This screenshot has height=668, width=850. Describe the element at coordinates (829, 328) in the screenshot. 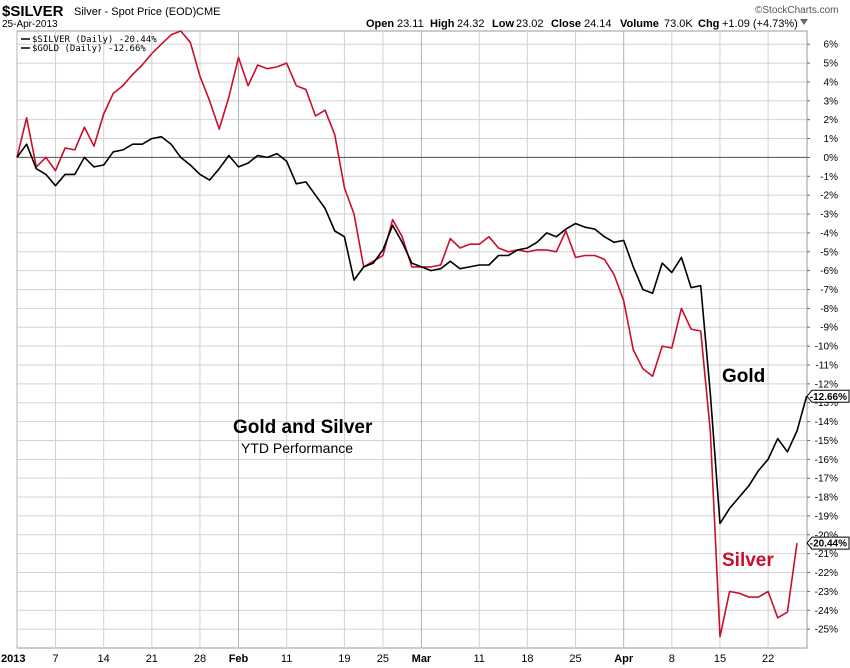

I see `y-tick-label: -9%` at that location.